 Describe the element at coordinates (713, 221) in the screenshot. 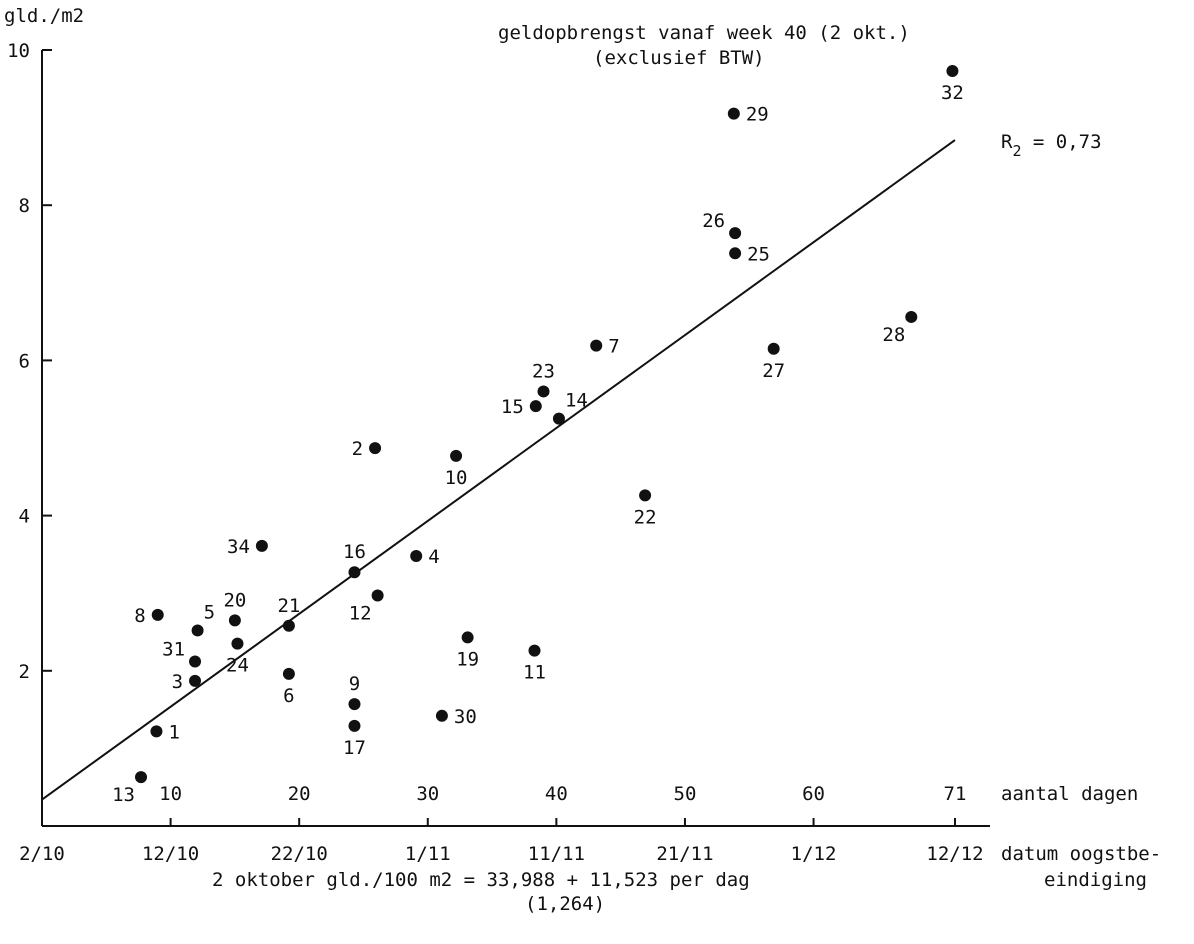

I see `point-label-26: 26` at that location.